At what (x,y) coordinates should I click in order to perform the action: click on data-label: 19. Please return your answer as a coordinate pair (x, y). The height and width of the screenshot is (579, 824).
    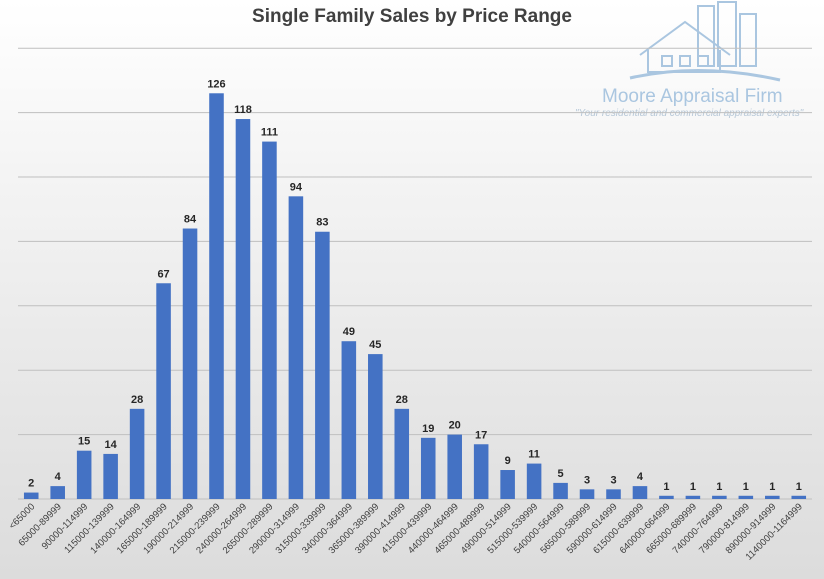
    Looking at the image, I should click on (428, 429).